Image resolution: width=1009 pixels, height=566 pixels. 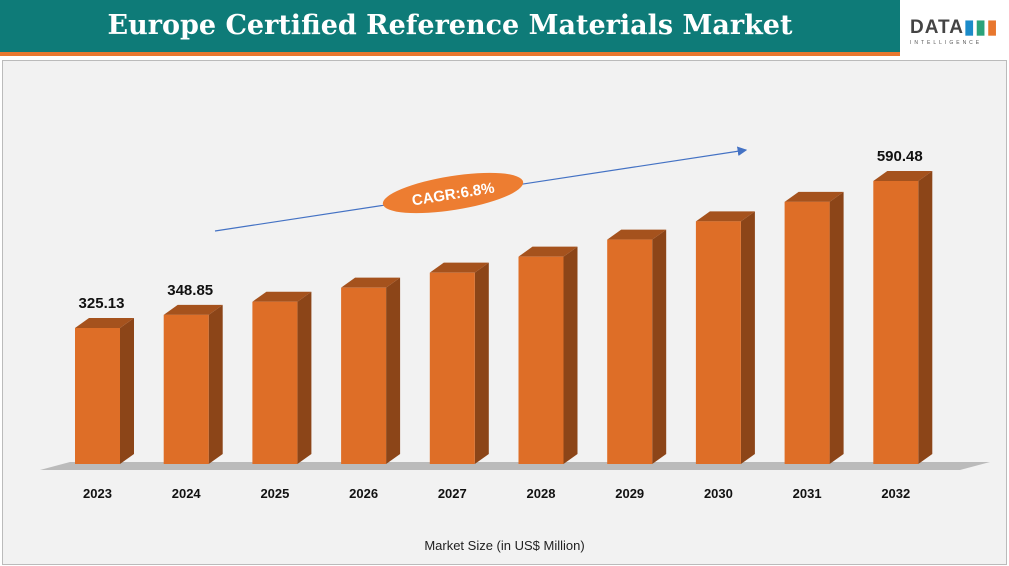 What do you see at coordinates (629, 493) in the screenshot?
I see `x-tick-label: 2029` at bounding box center [629, 493].